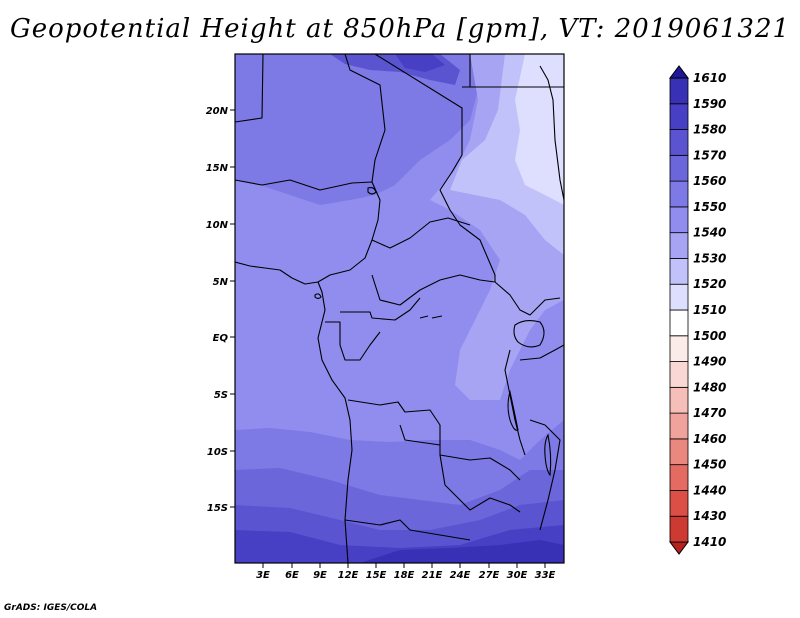 The width and height of the screenshot is (800, 618). Describe the element at coordinates (292, 575) in the screenshot. I see `lon-label: 6E` at that location.